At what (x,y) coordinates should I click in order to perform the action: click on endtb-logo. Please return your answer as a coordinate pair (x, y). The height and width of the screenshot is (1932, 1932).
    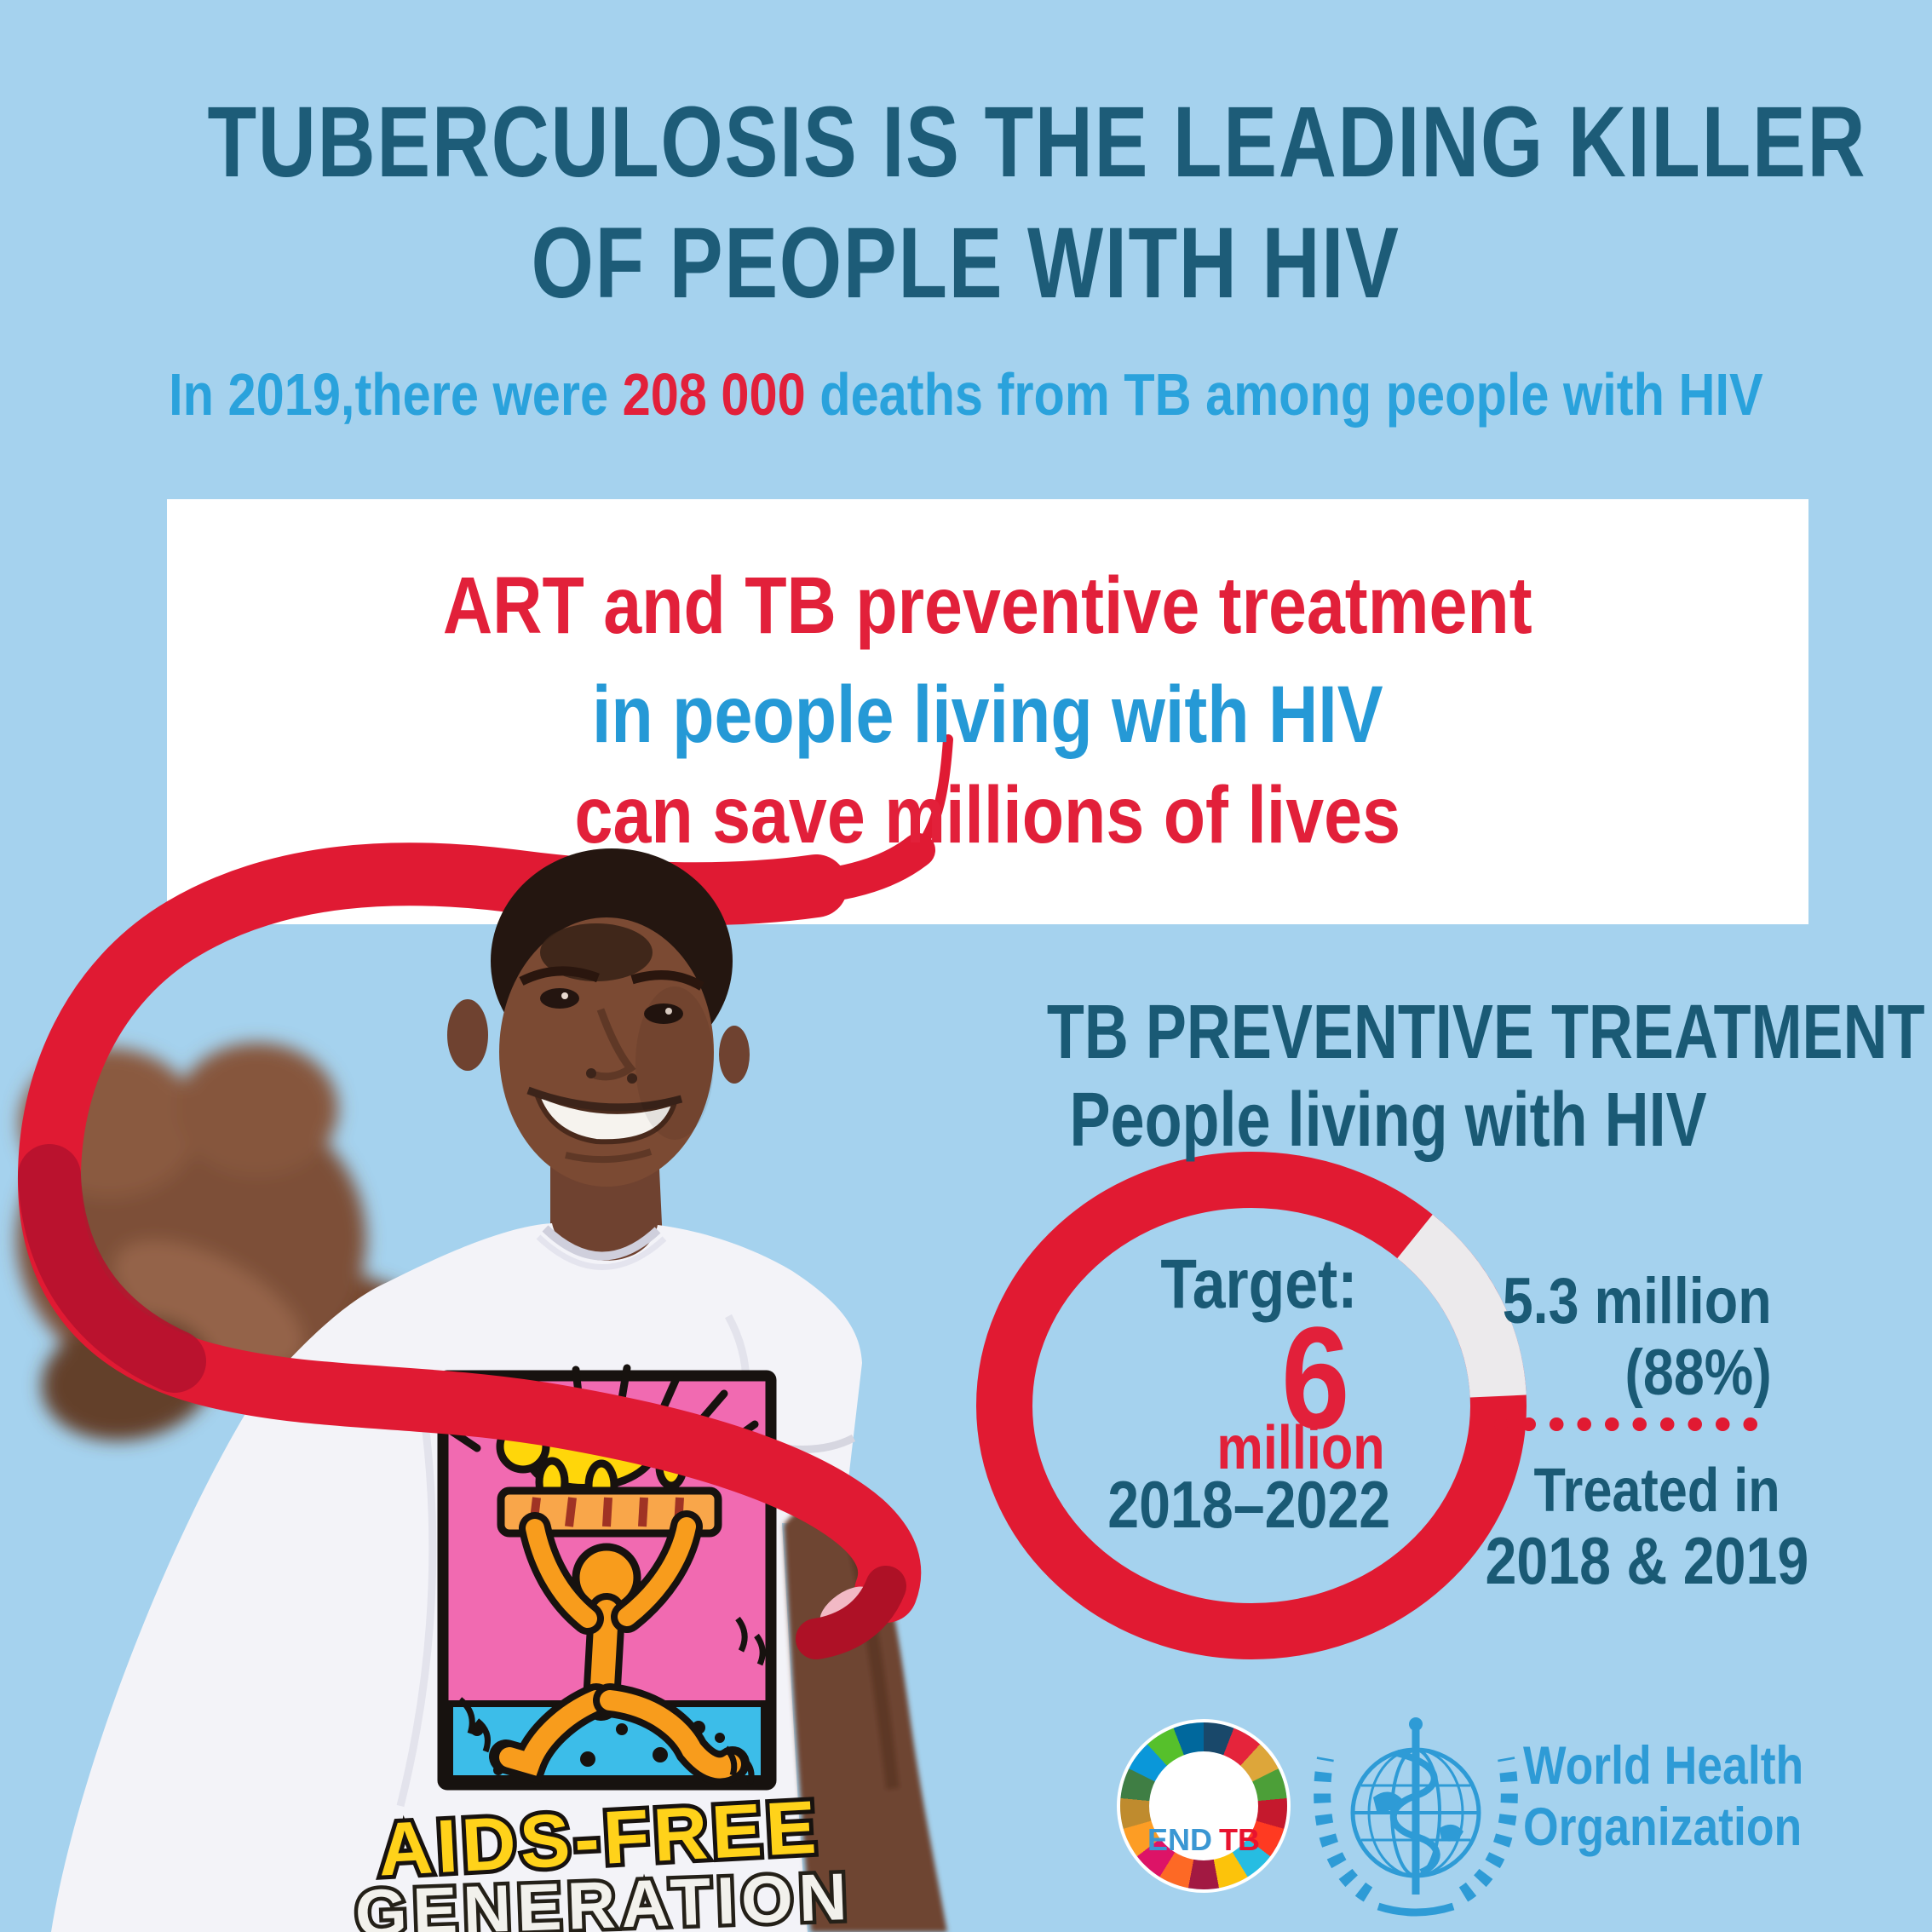
    Looking at the image, I should click on (1203, 1805).